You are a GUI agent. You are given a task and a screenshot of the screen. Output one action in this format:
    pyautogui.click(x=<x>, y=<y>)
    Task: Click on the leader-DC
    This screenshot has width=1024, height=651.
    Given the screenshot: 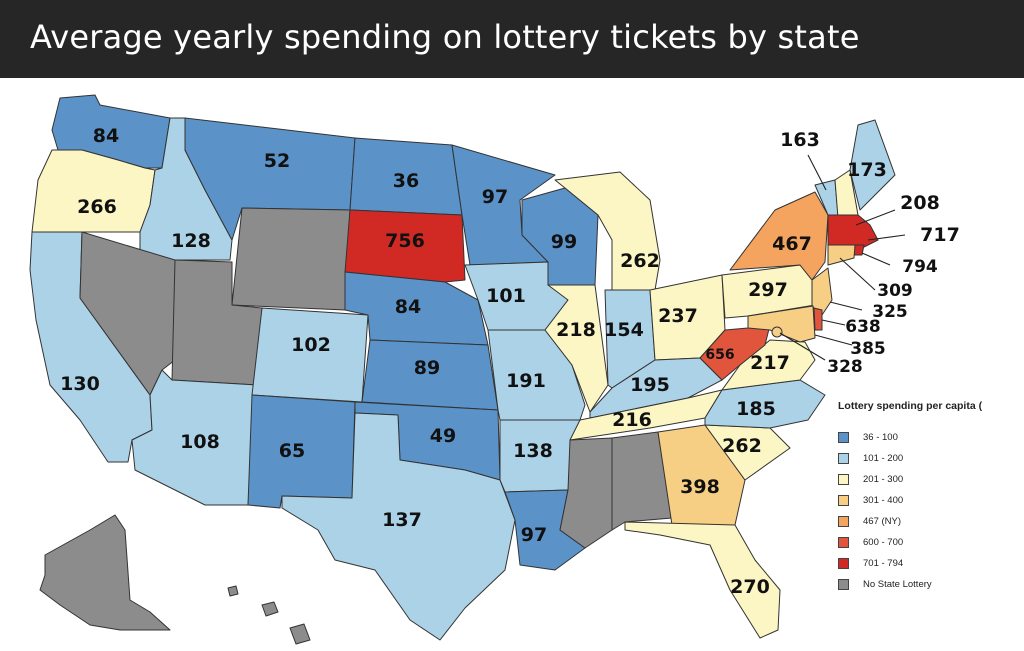 What is the action you would take?
    pyautogui.click(x=802, y=346)
    